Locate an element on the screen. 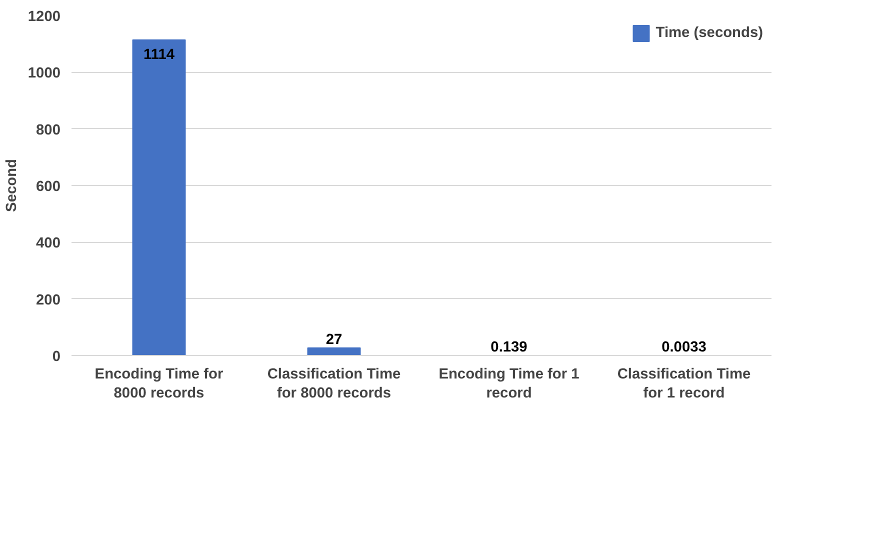 The height and width of the screenshot is (547, 886). x-tick-label: Classification Time for 1 record is located at coordinates (684, 384).